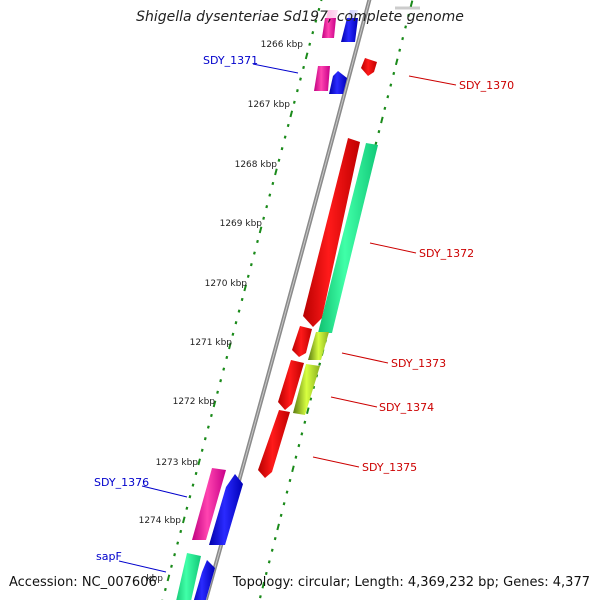 Image resolution: width=600 pixels, height=600 pixels. I want to click on leader-sdy1376, so click(164, 491).